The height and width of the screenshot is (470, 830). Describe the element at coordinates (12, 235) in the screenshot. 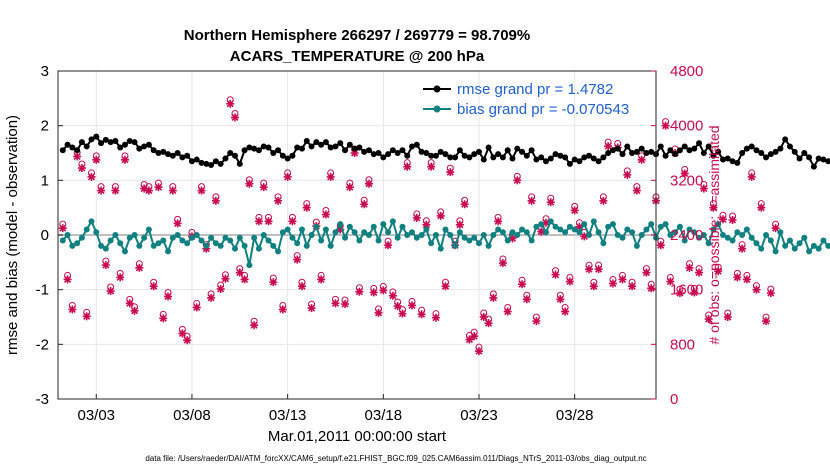

I see `y-axis-left-label: rmse and bias (model - observation)` at that location.